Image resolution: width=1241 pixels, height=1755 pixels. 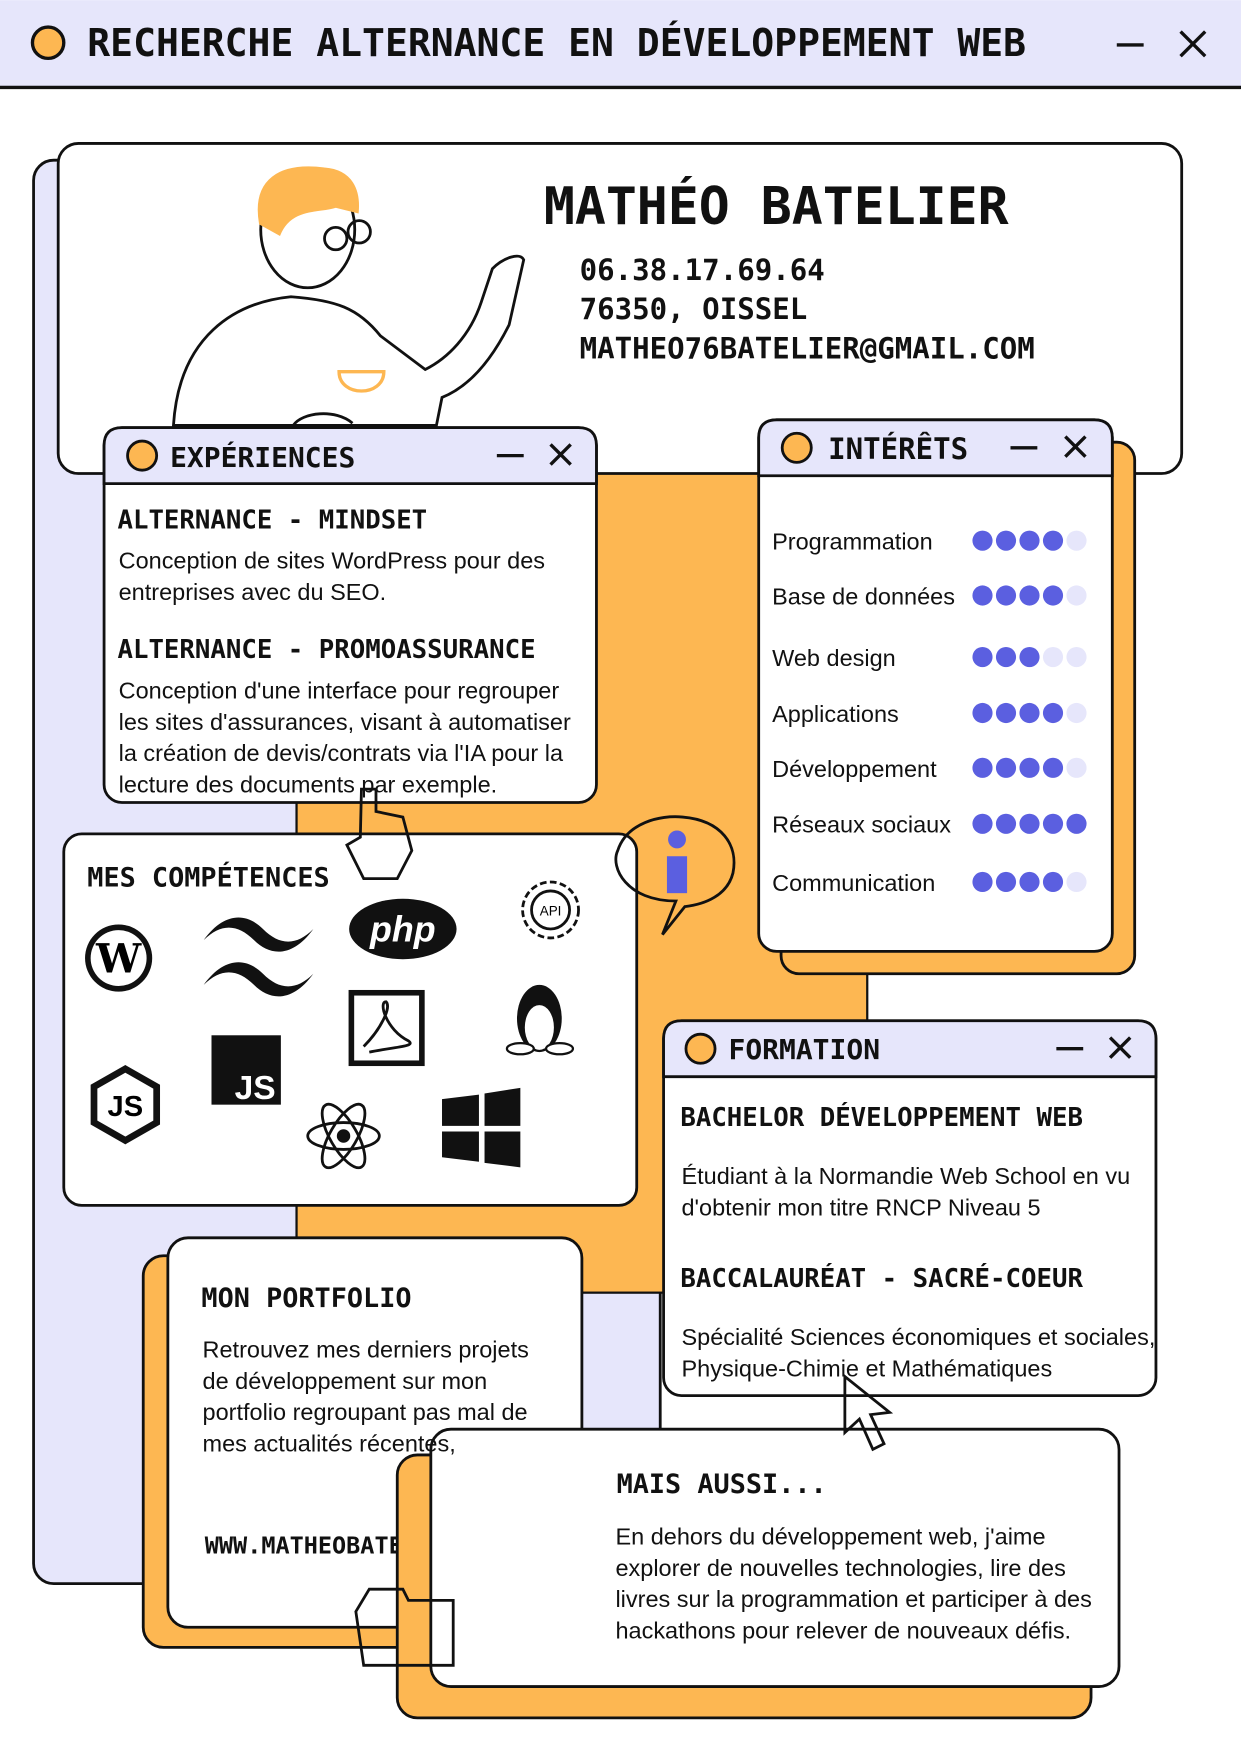 What do you see at coordinates (881, 1278) in the screenshot?
I see `education-title: BACCALAURÉAT - SACRÉ-COEUR` at bounding box center [881, 1278].